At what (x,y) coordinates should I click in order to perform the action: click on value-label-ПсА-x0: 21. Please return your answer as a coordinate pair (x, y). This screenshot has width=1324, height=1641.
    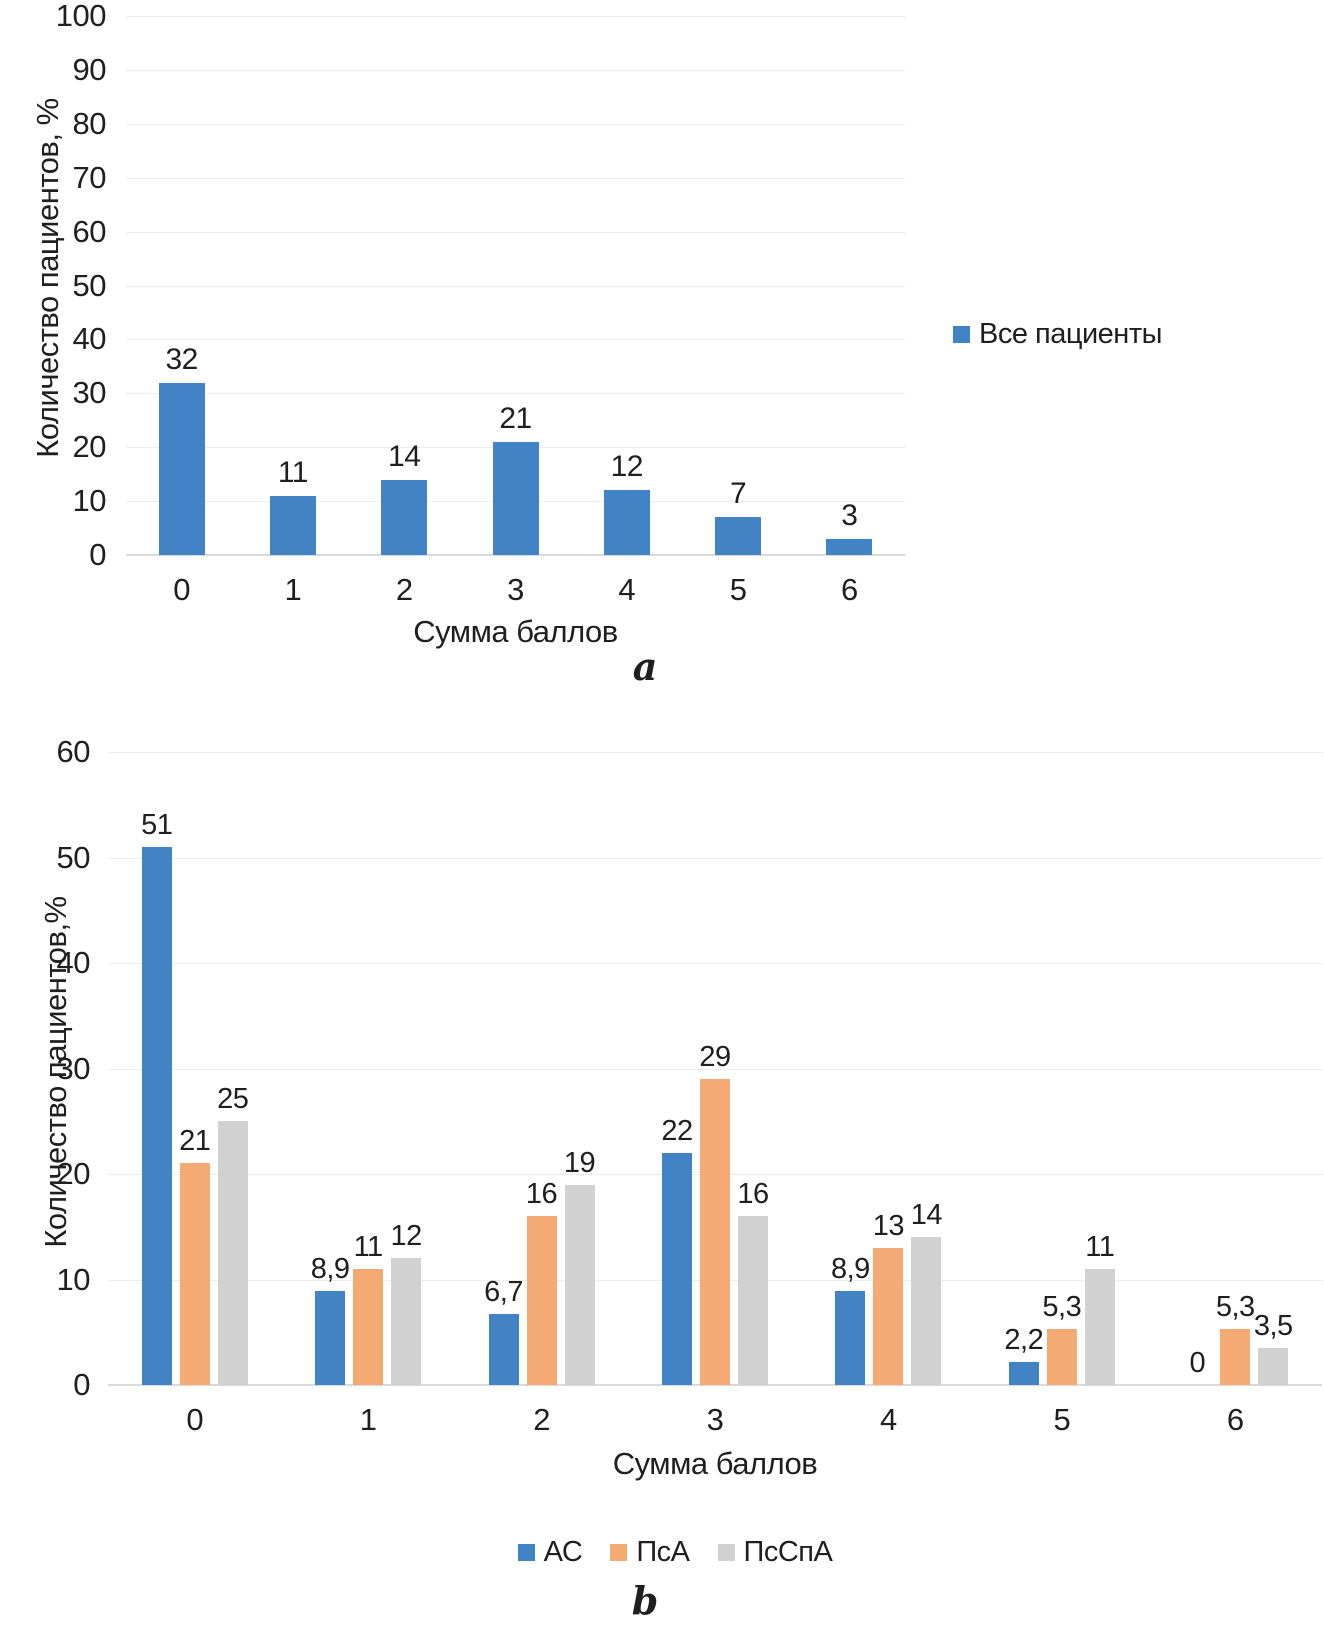
    Looking at the image, I should click on (195, 1141).